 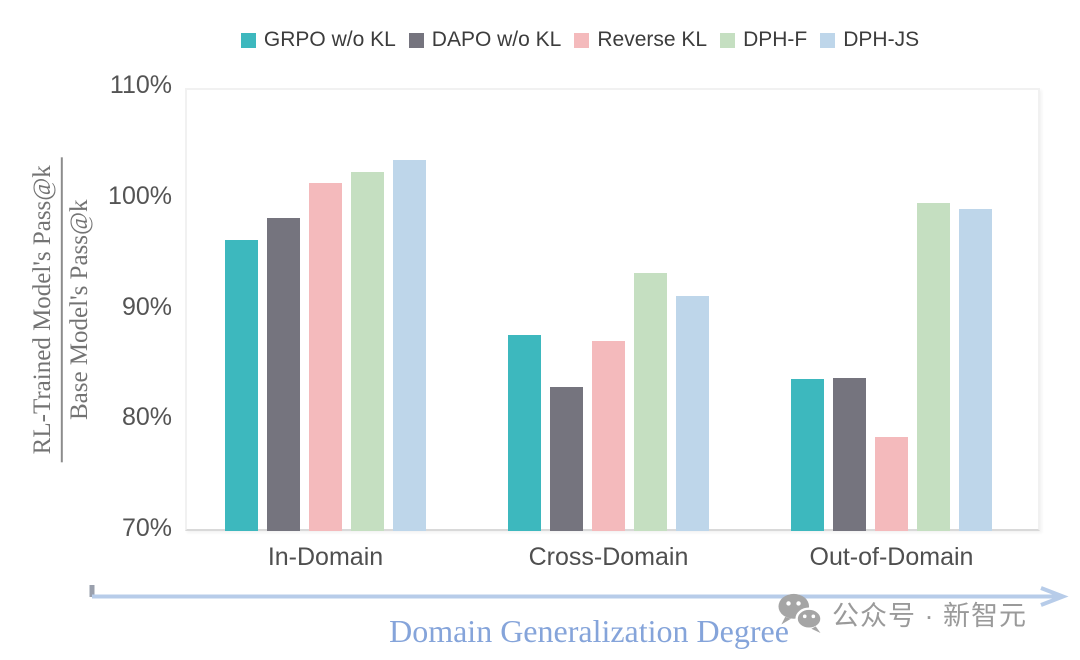 I want to click on bar-dph-f-out-of-domain, so click(x=933, y=367).